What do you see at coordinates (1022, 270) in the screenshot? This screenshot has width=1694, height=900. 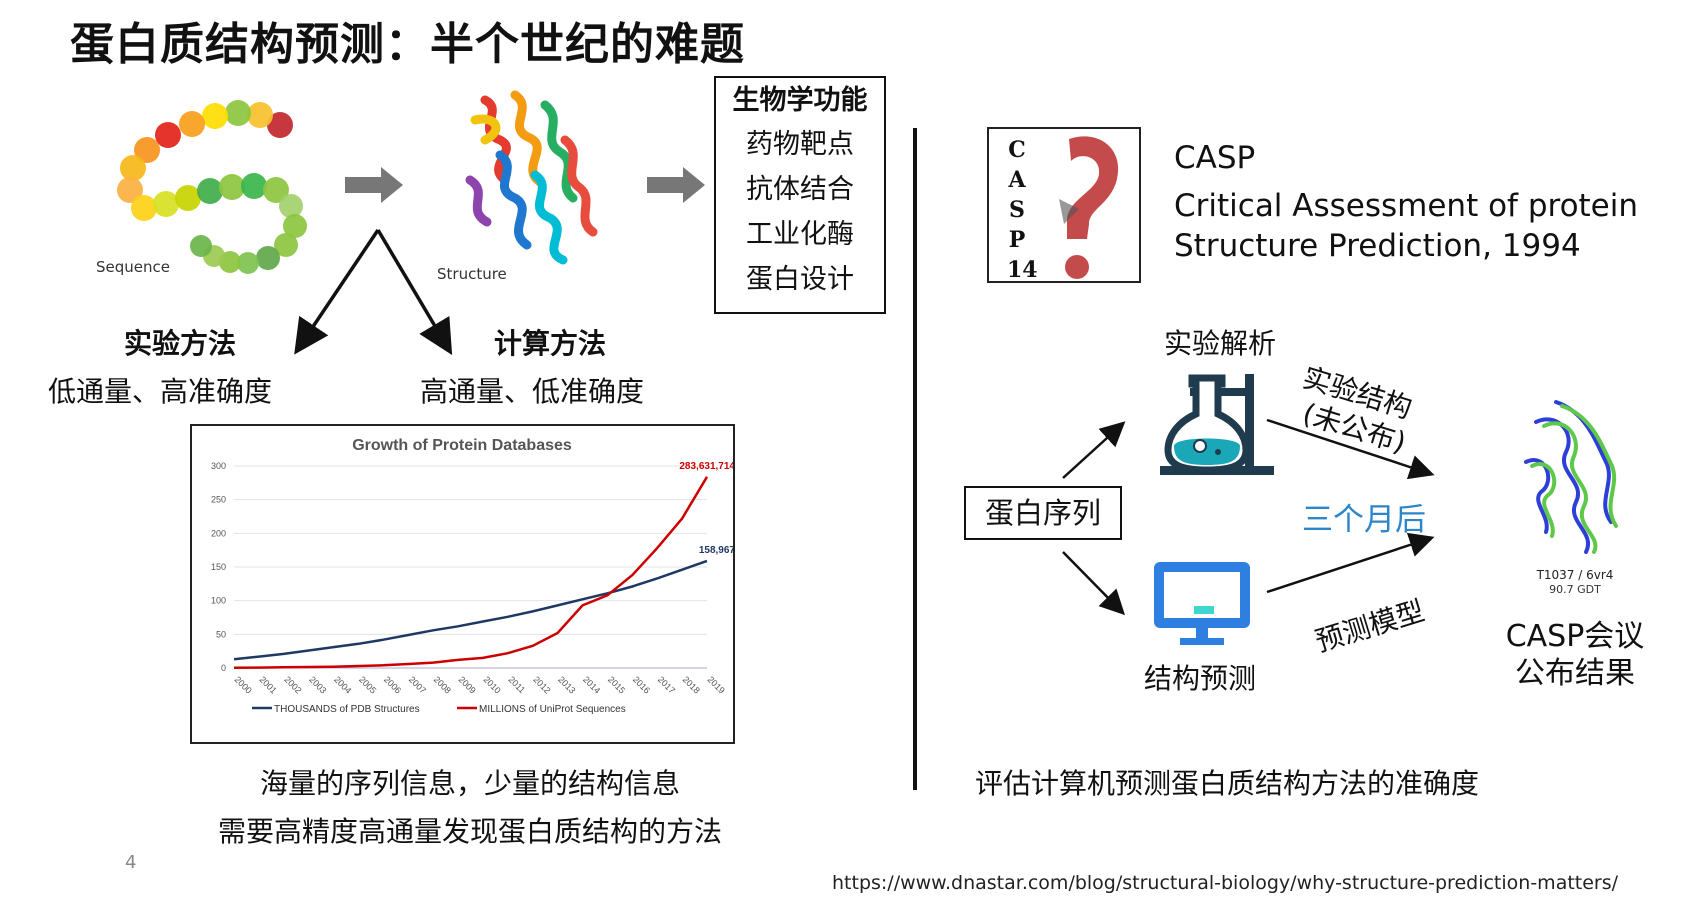 I see `casp-logo-letter: 14` at bounding box center [1022, 270].